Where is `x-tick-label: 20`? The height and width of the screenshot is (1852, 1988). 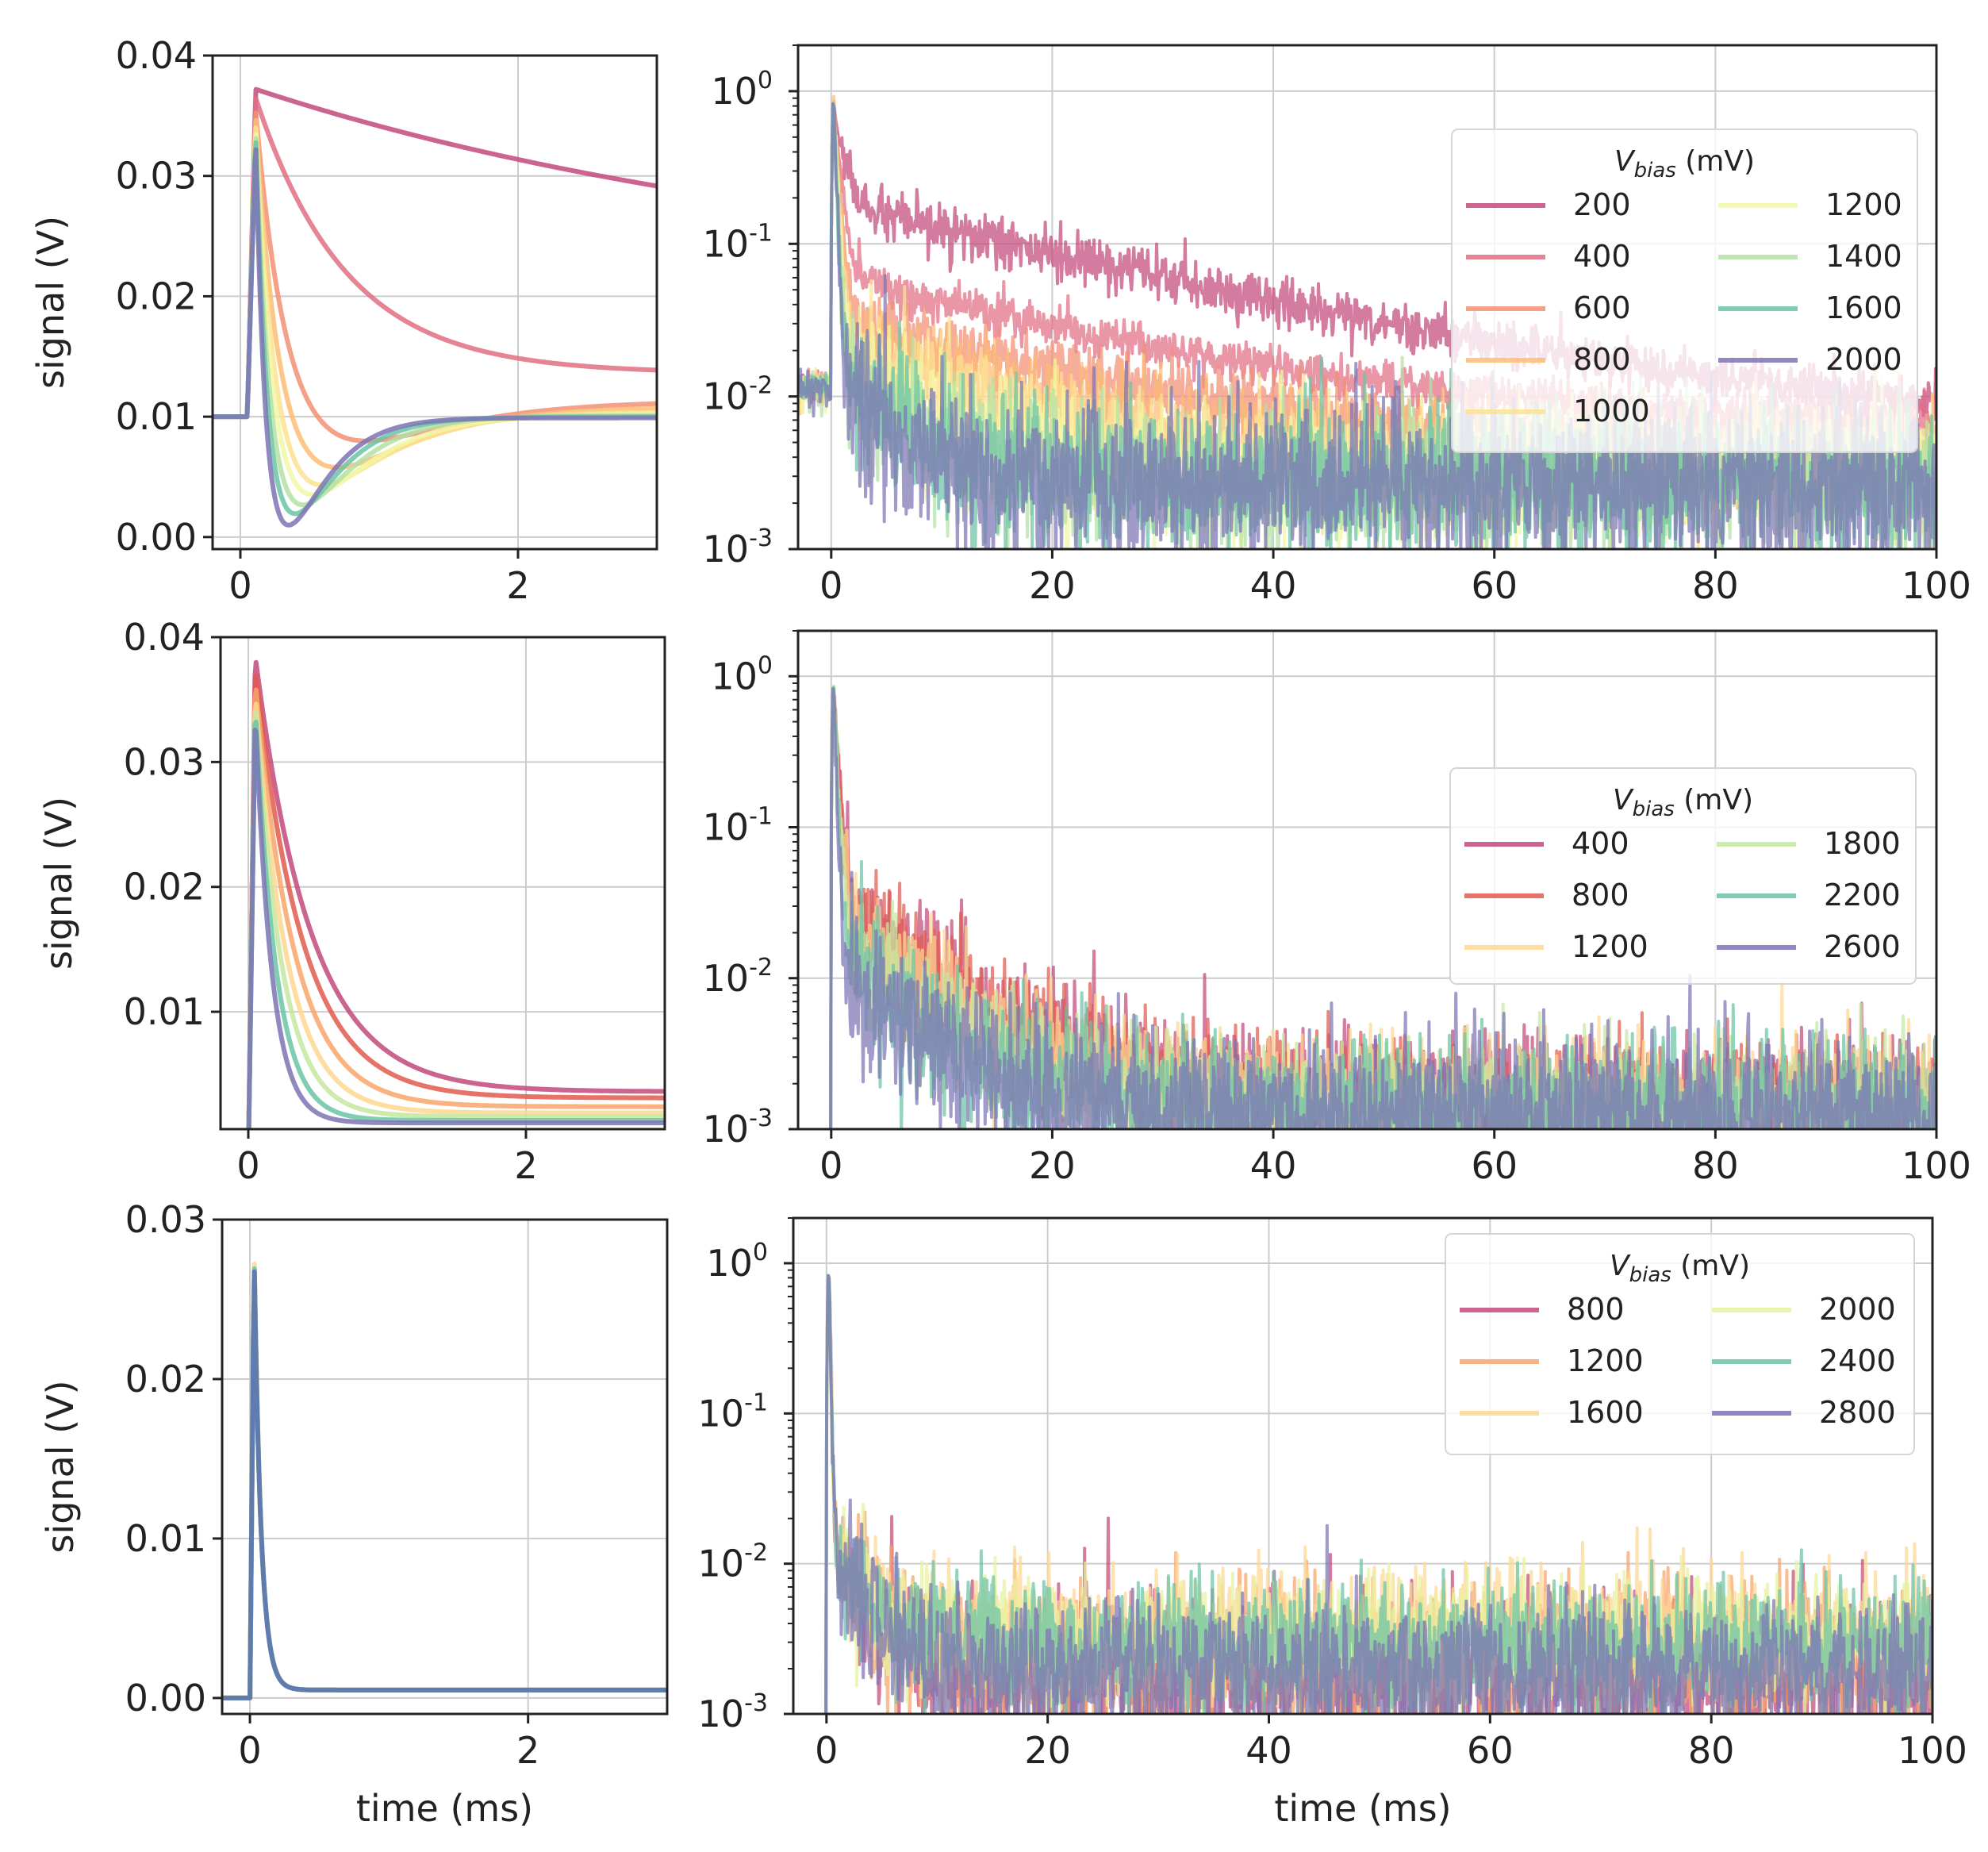
x-tick-label: 20 is located at coordinates (1053, 1165).